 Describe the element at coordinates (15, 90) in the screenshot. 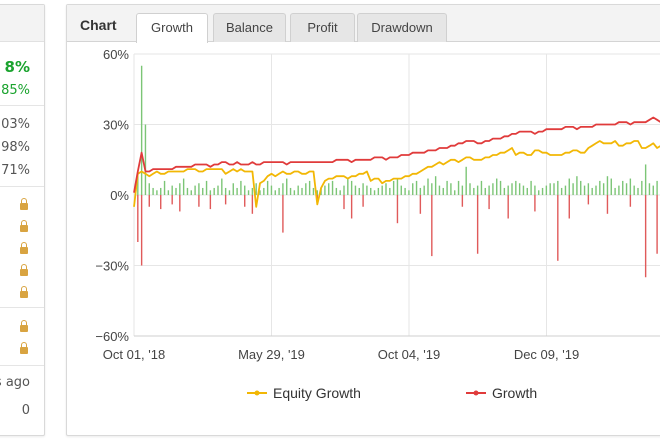

I see `abs-gain-value: 85%` at that location.